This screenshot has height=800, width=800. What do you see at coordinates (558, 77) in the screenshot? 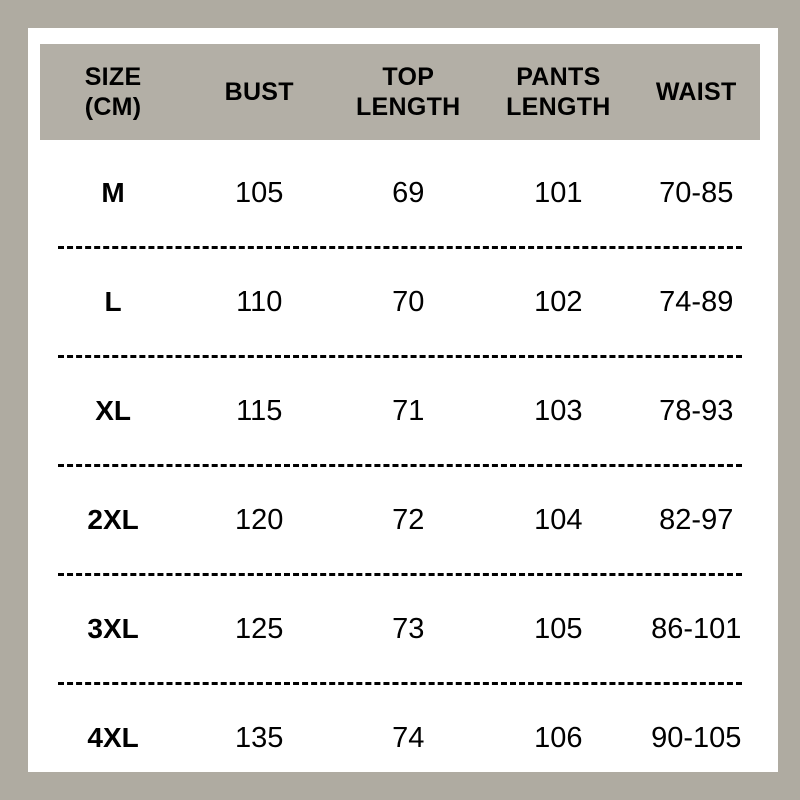
I see `column-header-pants-length-line1: PANTS` at bounding box center [558, 77].